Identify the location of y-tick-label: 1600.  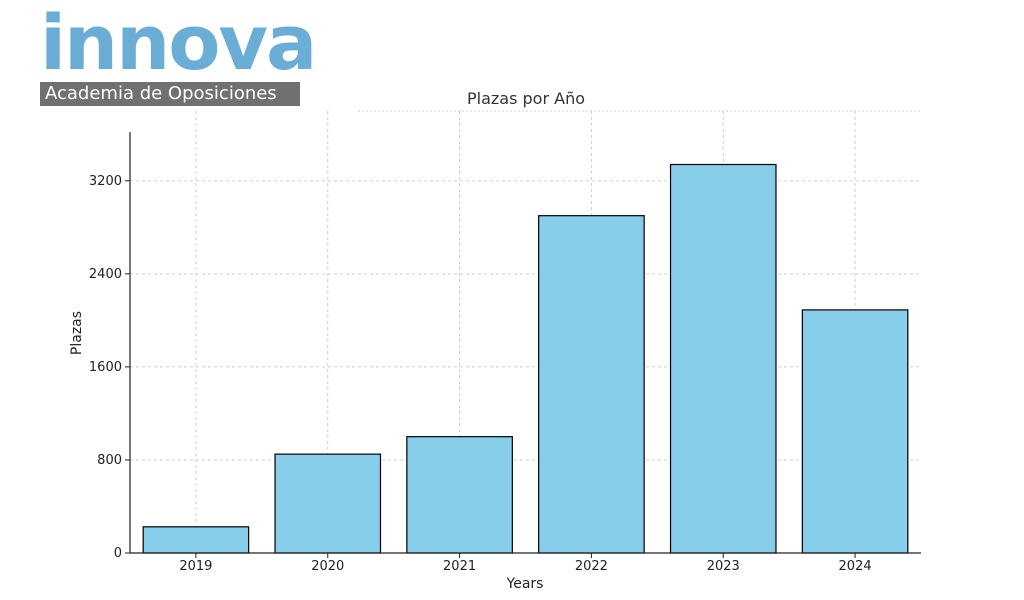
(105, 367).